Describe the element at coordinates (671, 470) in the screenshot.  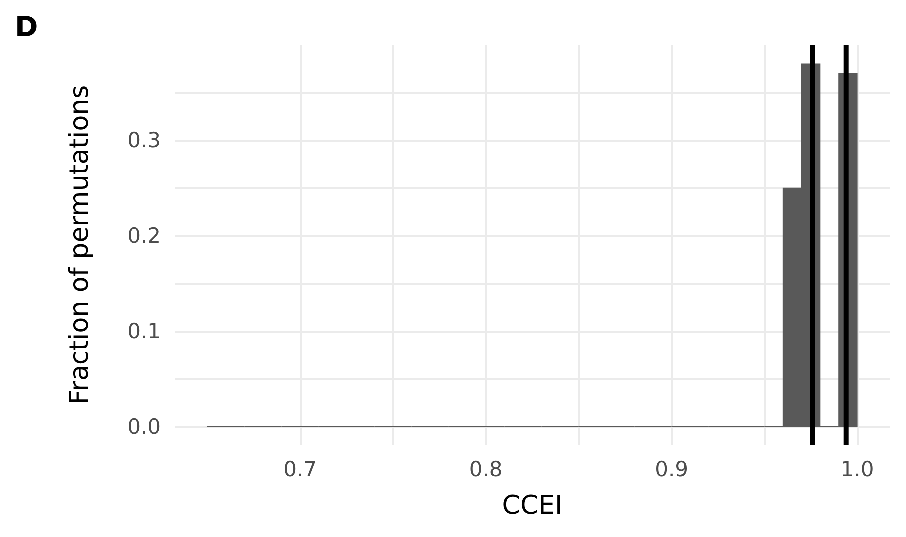
I see `x-tick-label: 0.9` at that location.